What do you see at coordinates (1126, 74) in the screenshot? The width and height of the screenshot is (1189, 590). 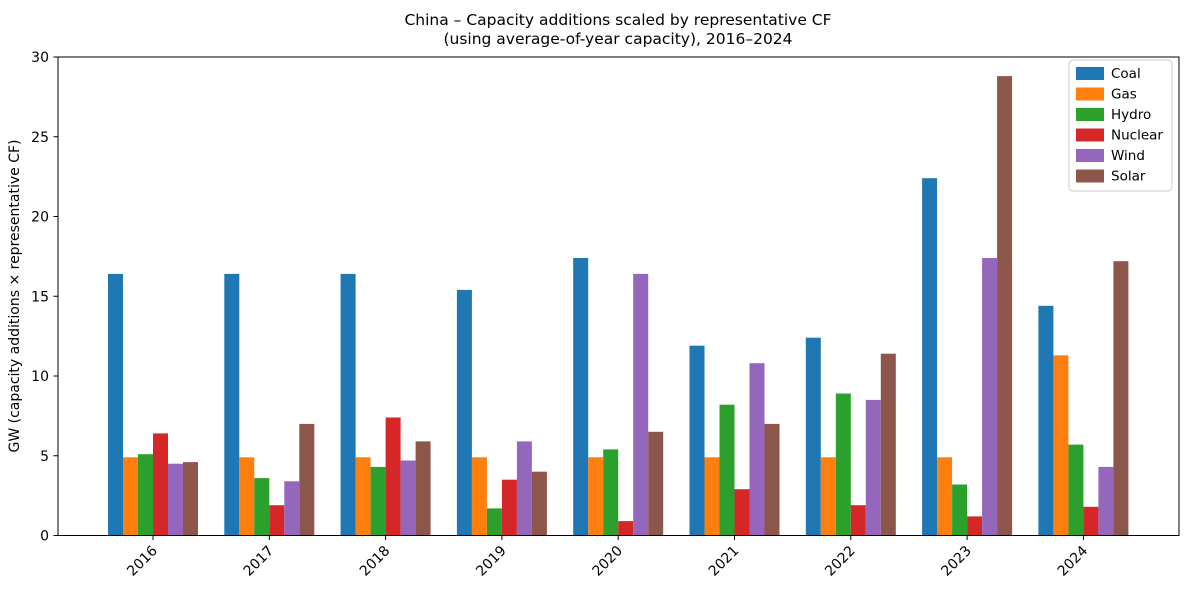 I see `legend-label-coal: Coal` at bounding box center [1126, 74].